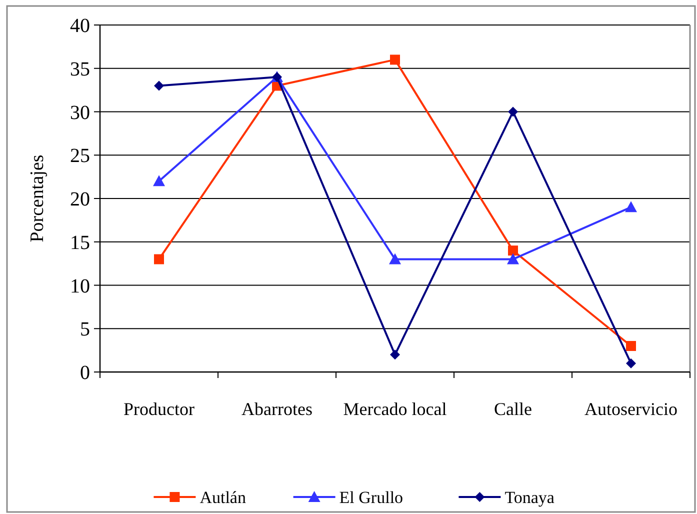 The height and width of the screenshot is (514, 697). What do you see at coordinates (513, 409) in the screenshot?
I see `x-tick-label: Calle` at bounding box center [513, 409].